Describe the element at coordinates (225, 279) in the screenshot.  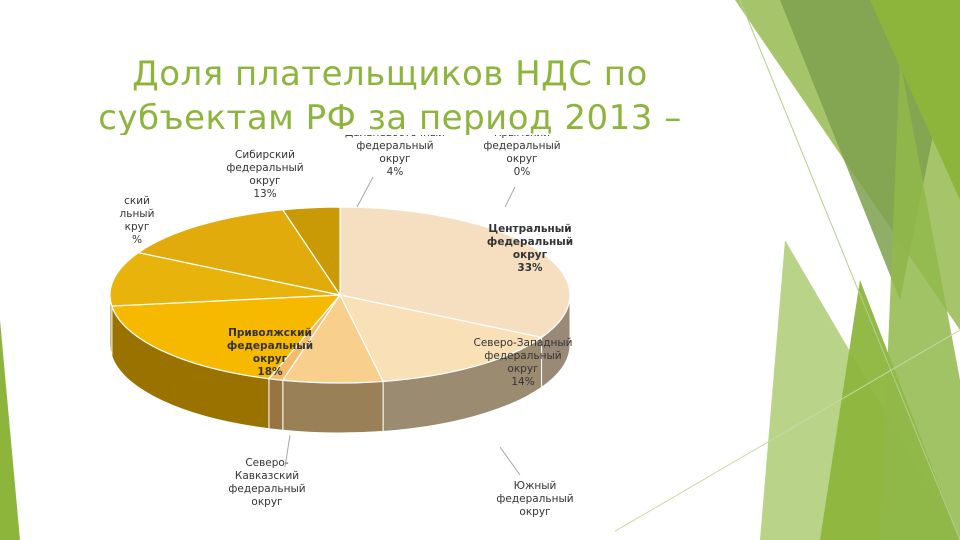
I see `pie-slice-уральский-федеральный-округ` at that location.